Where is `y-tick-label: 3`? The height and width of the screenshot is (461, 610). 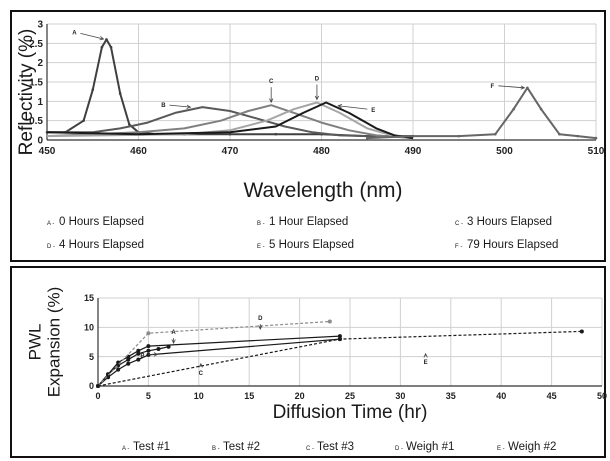 y-tick-label: 3 is located at coordinates (40, 25).